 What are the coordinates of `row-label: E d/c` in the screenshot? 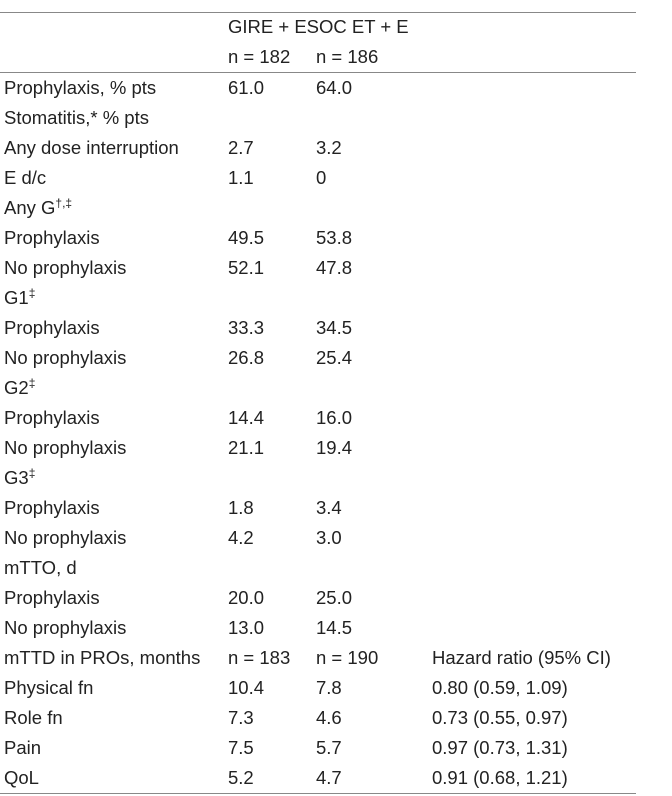 It's located at (25, 178).